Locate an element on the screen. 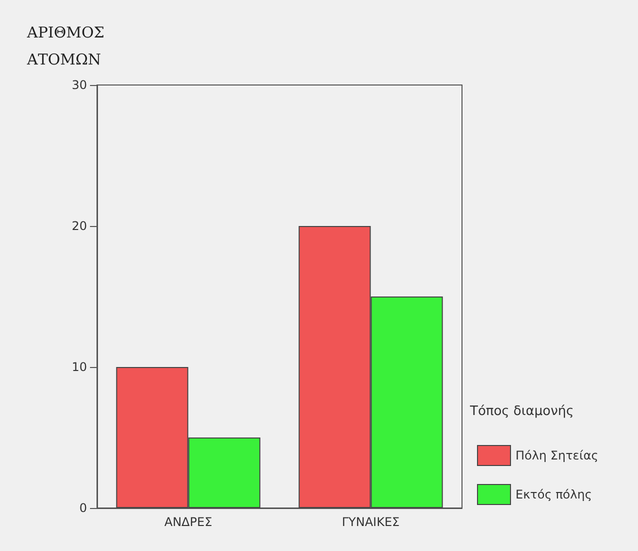 Image resolution: width=638 pixels, height=551 pixels. legend-label: Εκτός πόλης is located at coordinates (554, 495).